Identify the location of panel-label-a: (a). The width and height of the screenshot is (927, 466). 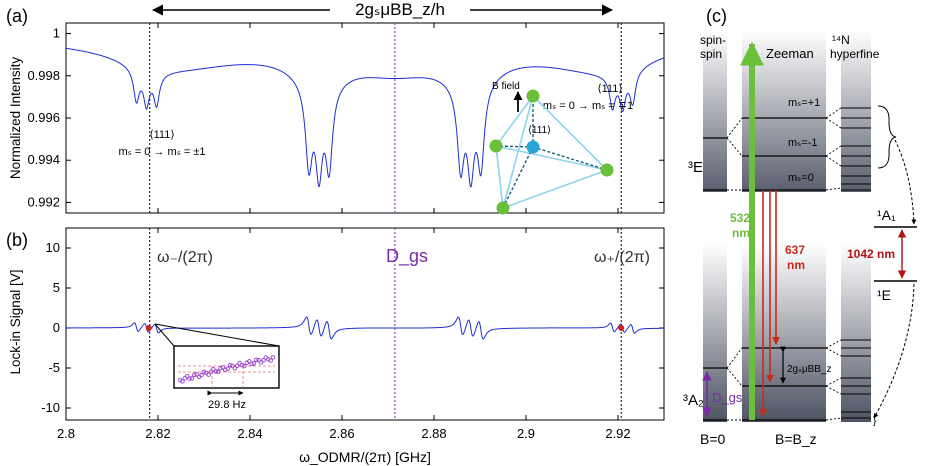
(17, 16).